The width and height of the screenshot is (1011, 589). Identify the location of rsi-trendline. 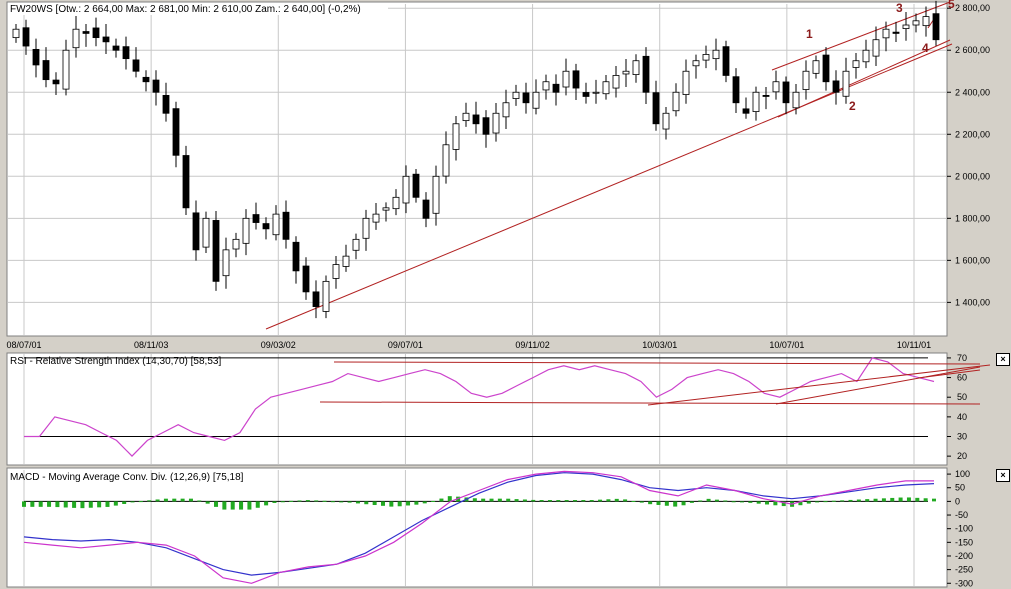
(657, 363).